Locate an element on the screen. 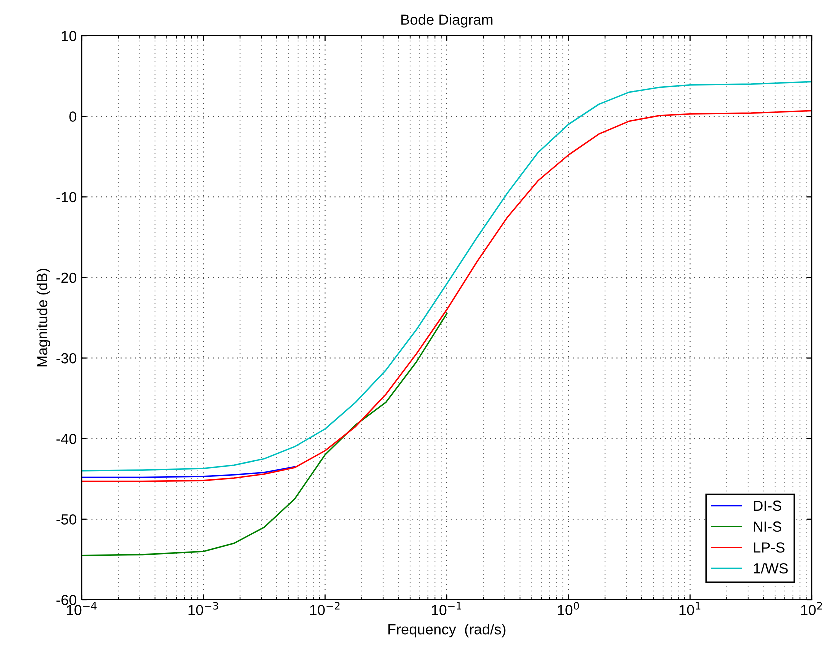 This screenshot has height=669, width=831. y-tick-label: -30 is located at coordinates (66, 358).